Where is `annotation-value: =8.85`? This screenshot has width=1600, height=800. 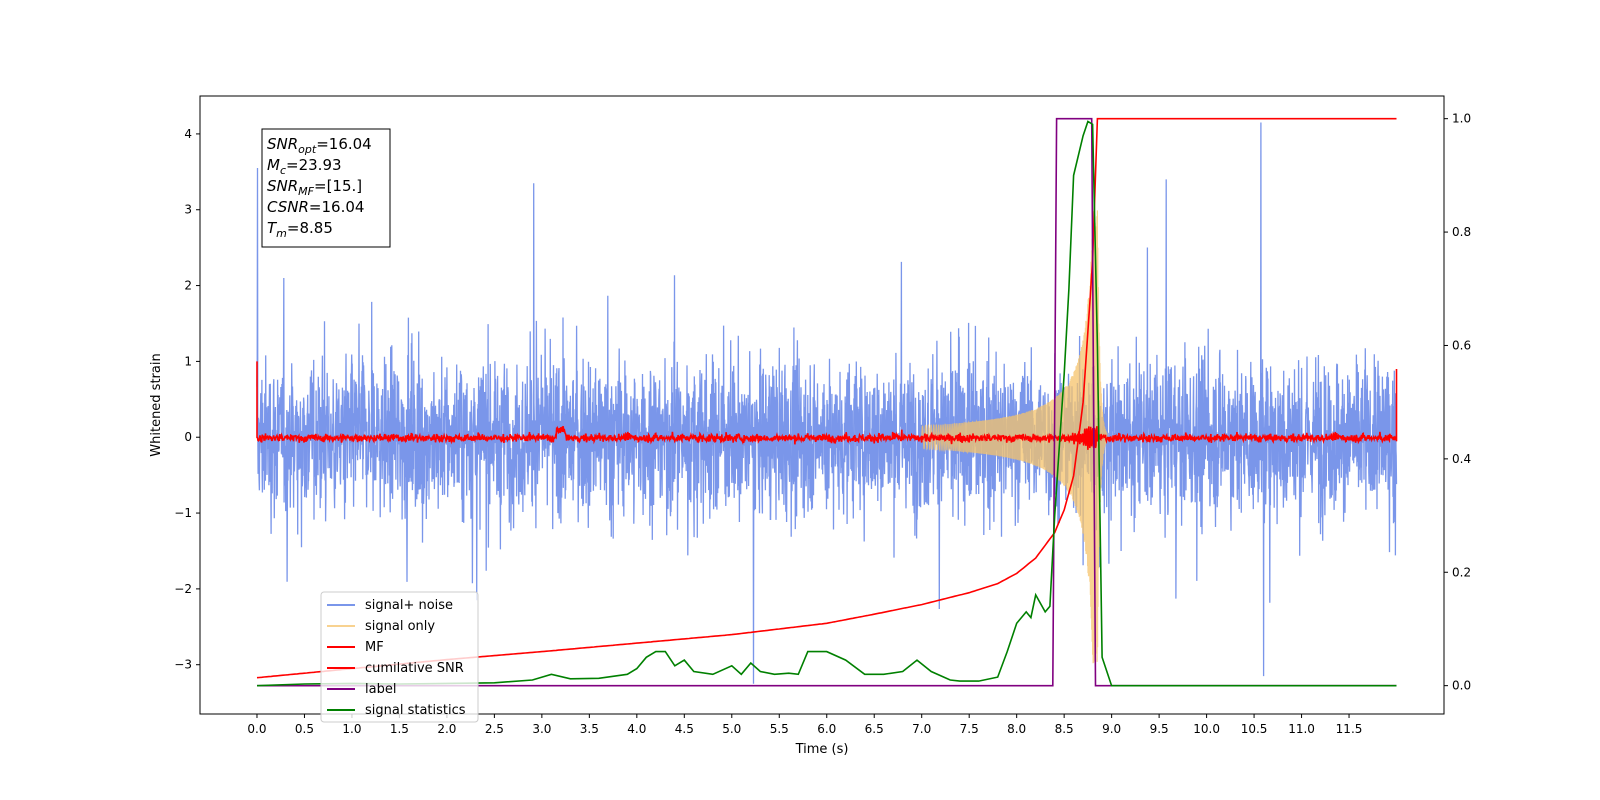
annotation-value: =8.85 is located at coordinates (310, 228).